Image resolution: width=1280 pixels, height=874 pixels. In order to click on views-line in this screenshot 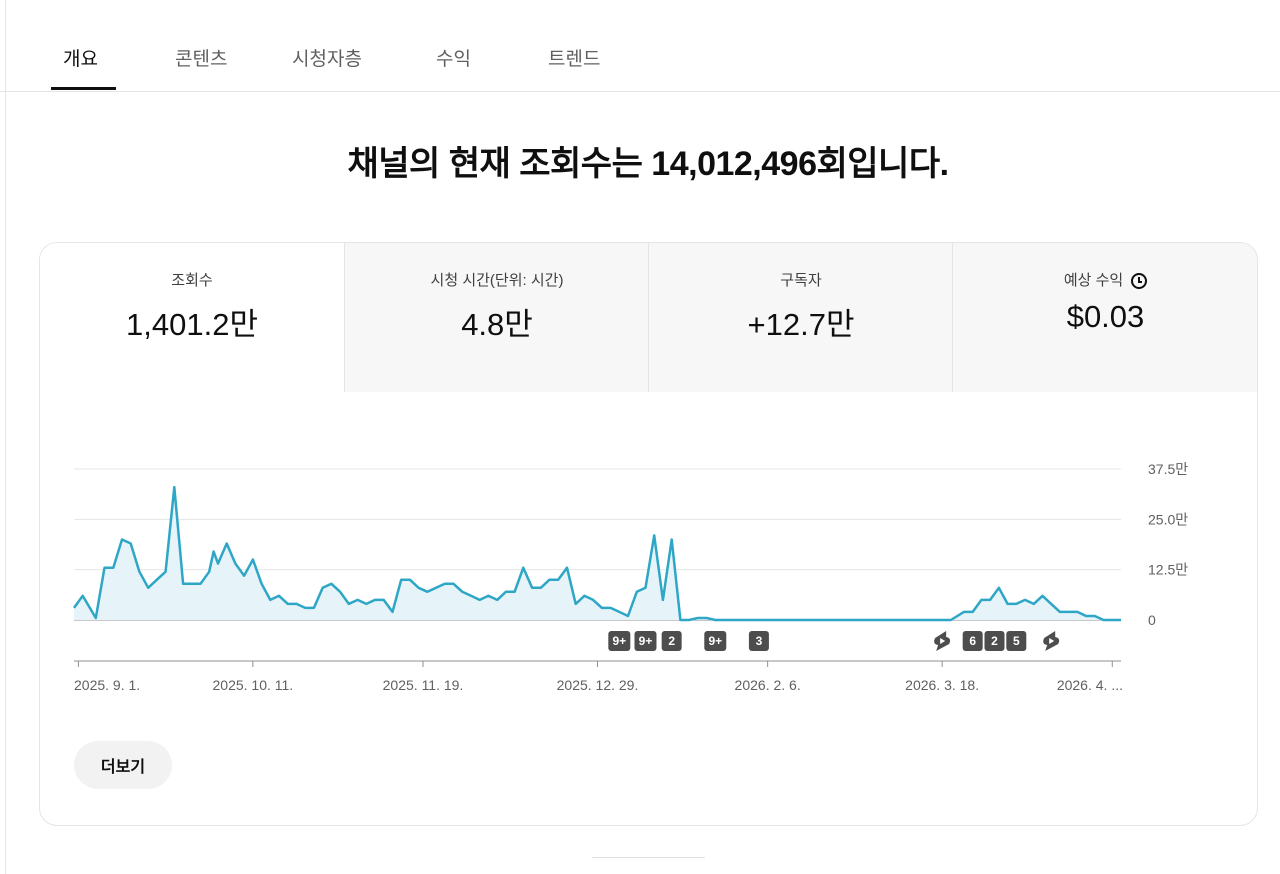, I will do `click(596, 553)`.